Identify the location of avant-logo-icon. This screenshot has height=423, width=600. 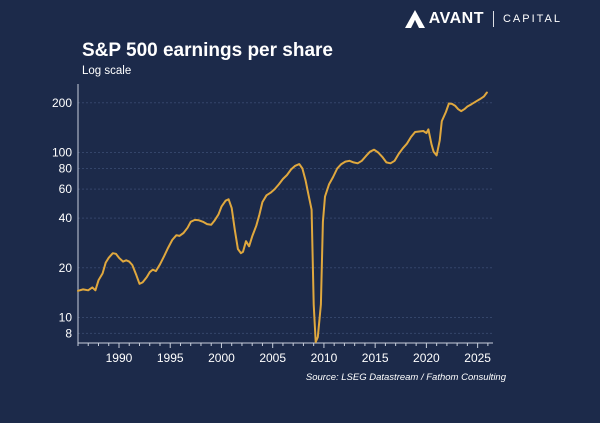
(414, 19).